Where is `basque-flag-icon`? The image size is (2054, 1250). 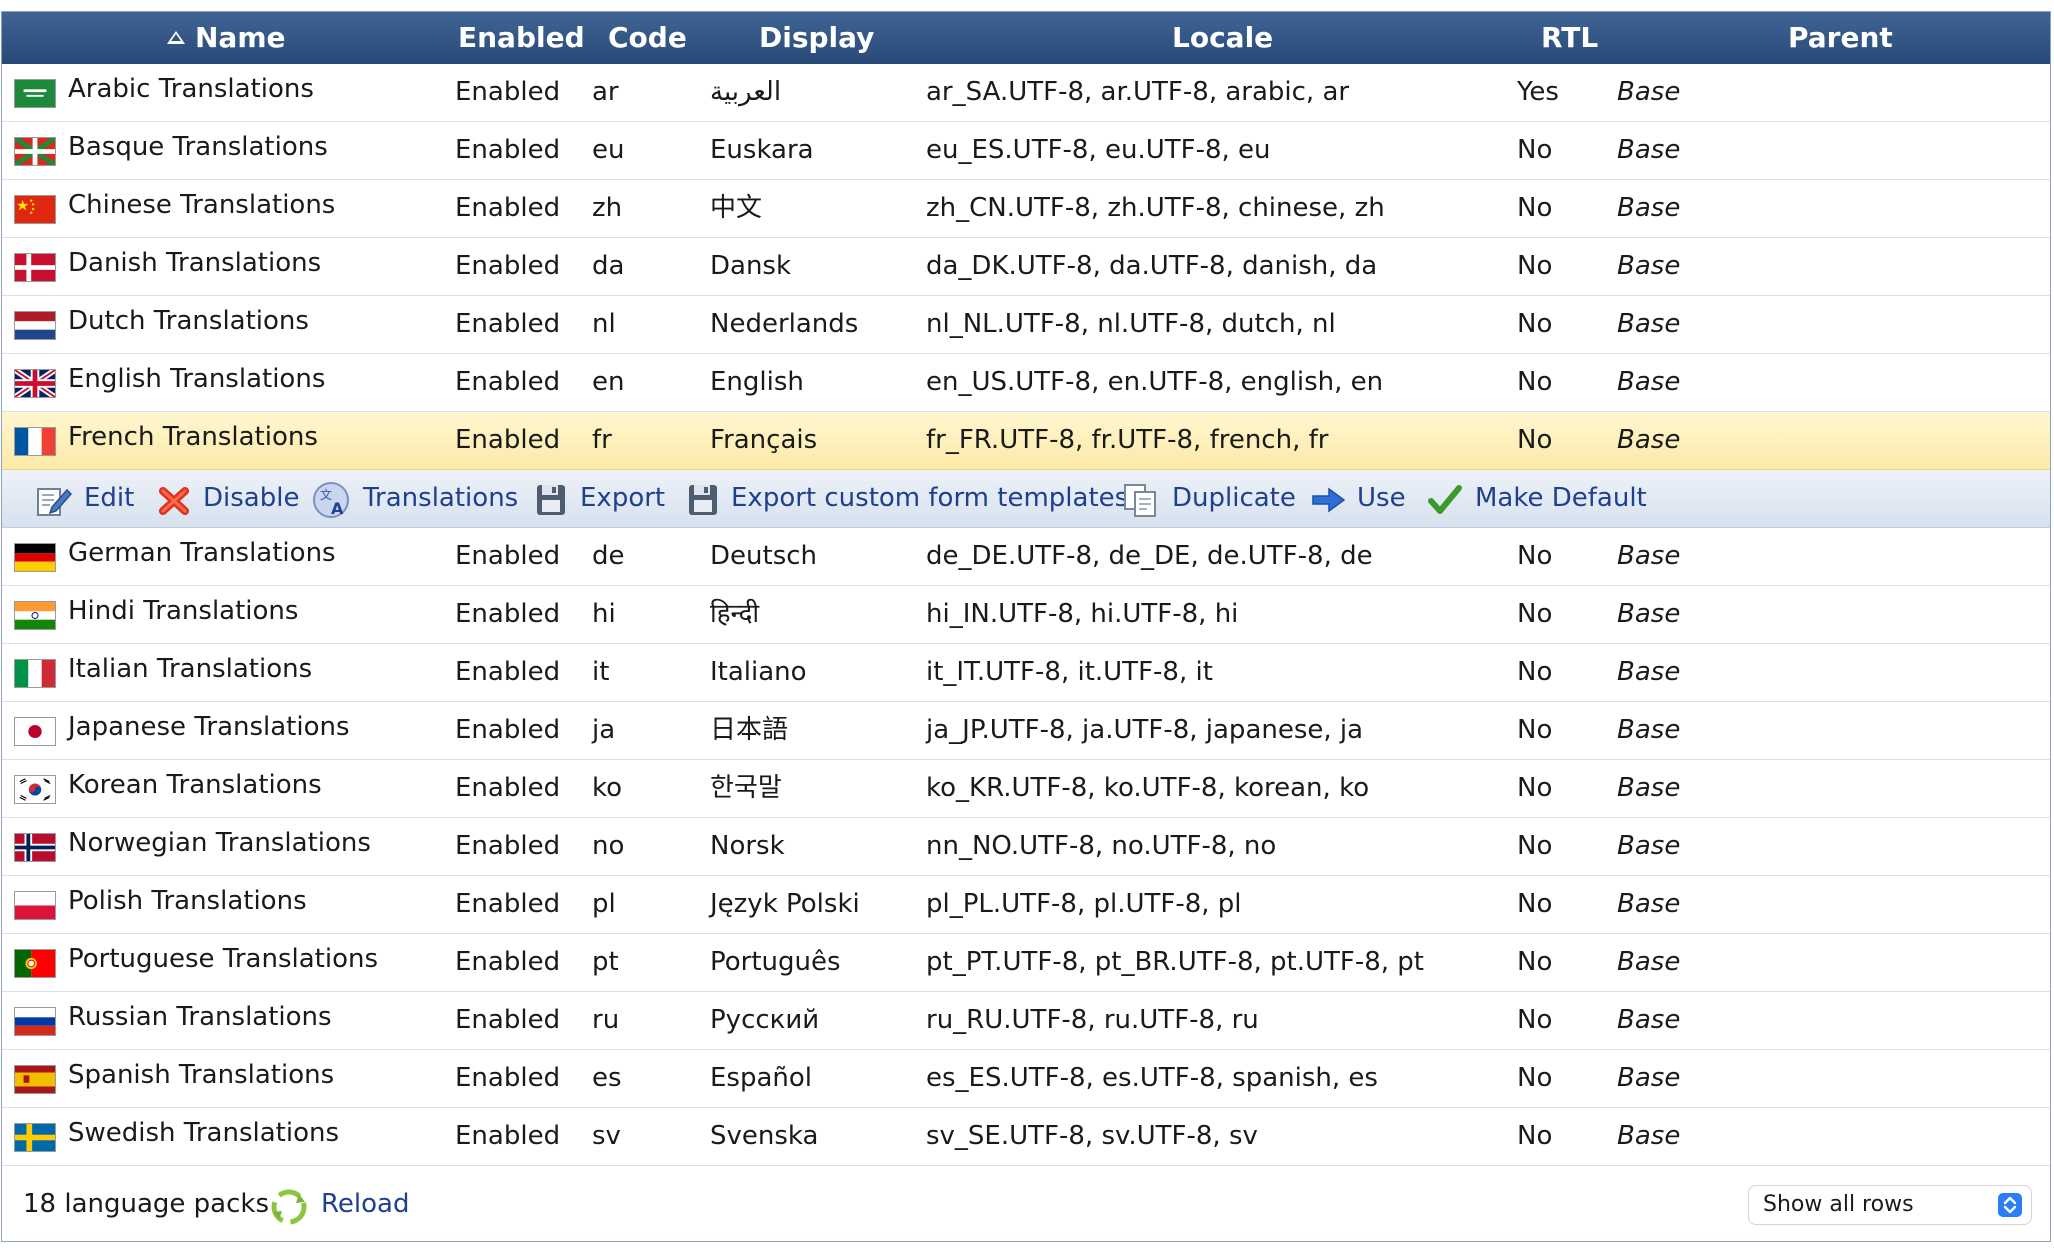
basque-flag-icon is located at coordinates (35, 151).